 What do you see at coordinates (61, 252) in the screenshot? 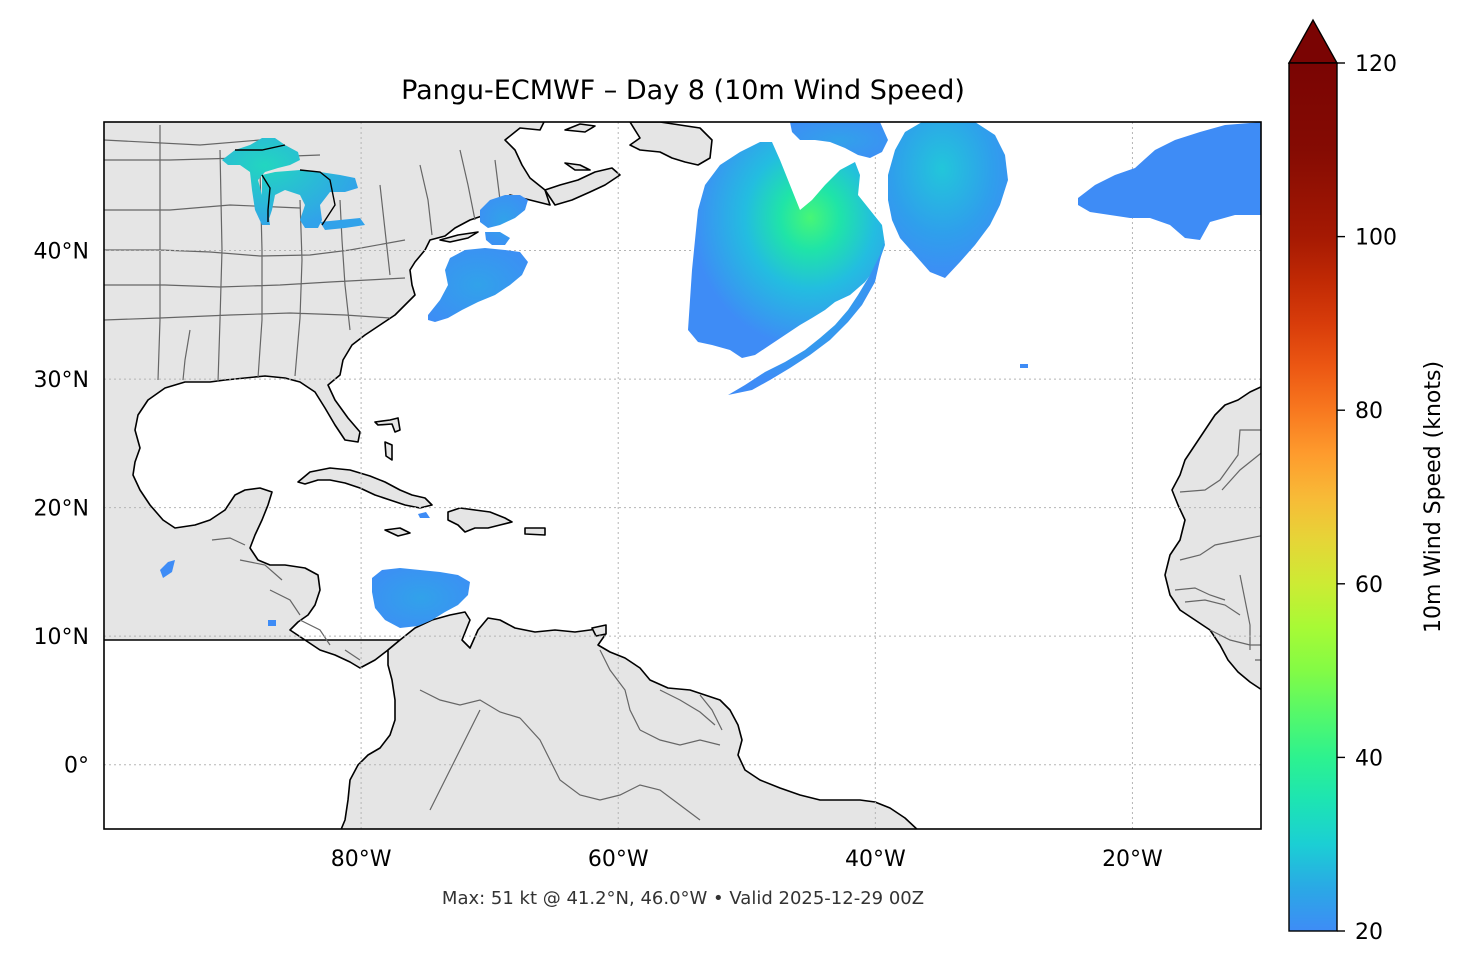
I see `lat-tick-label: 40°N` at bounding box center [61, 252].